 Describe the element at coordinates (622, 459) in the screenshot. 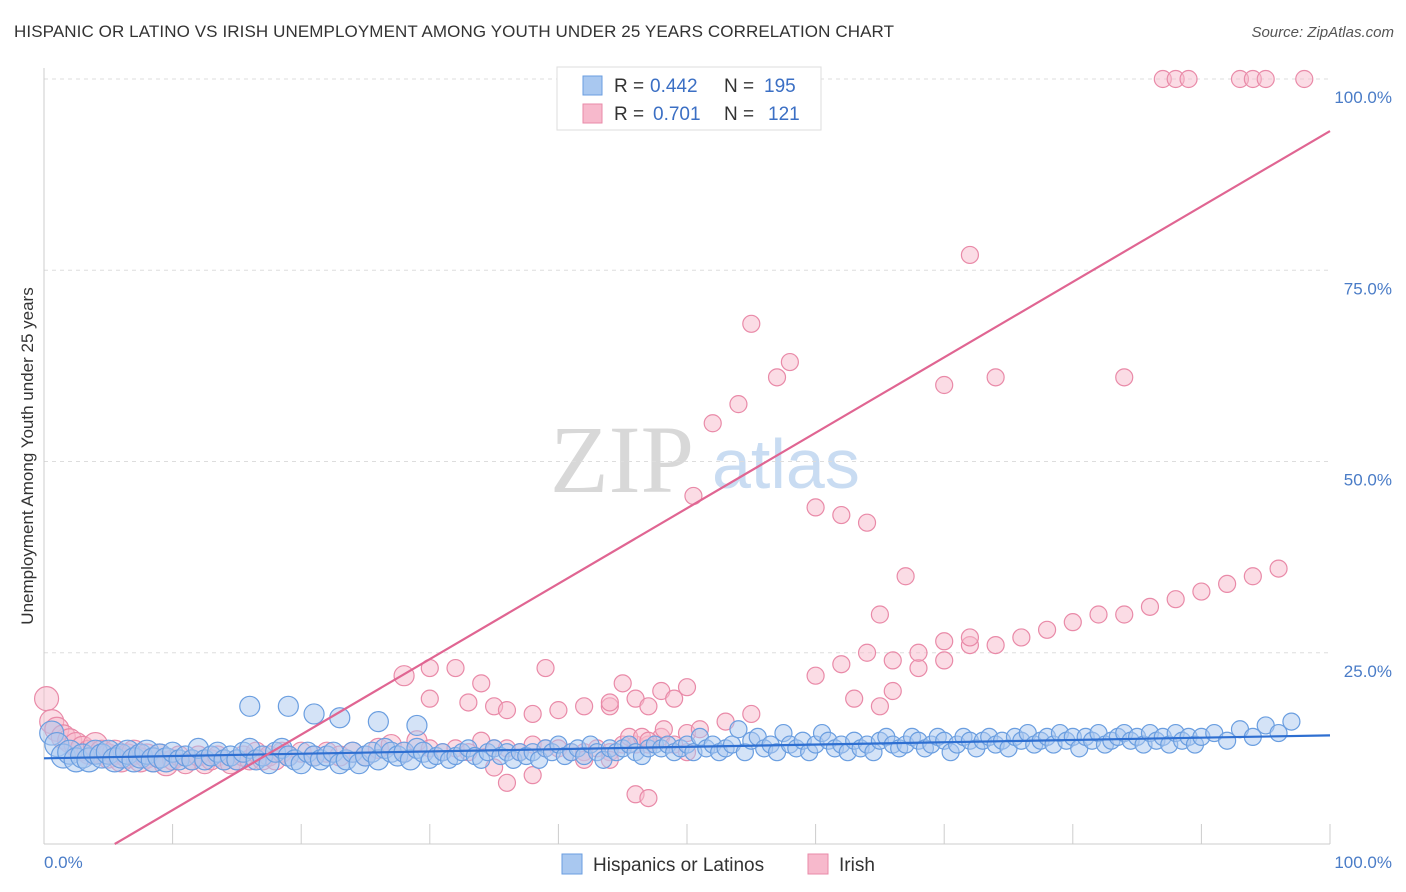

I see `watermark-zip: ZIP` at that location.